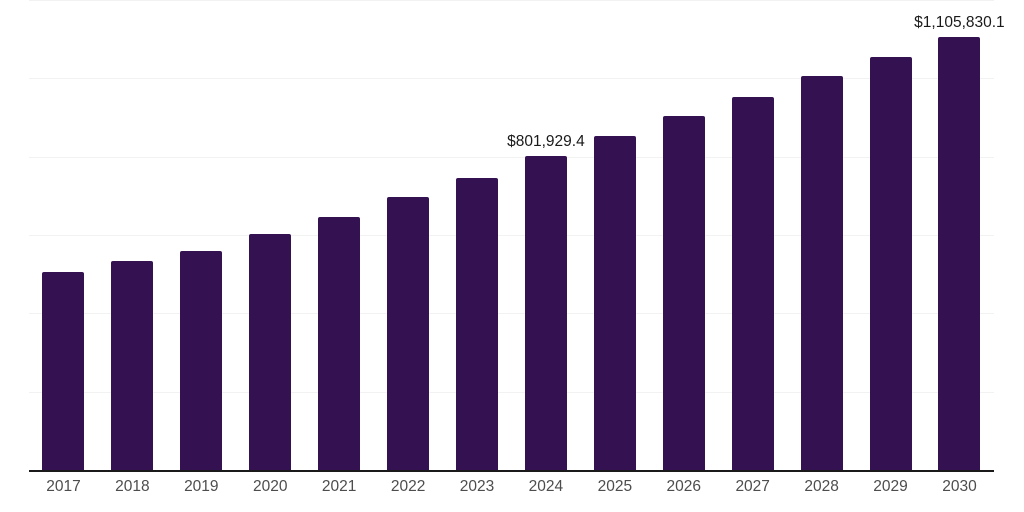 The height and width of the screenshot is (512, 1024). What do you see at coordinates (614, 302) in the screenshot?
I see `bar-2025` at bounding box center [614, 302].